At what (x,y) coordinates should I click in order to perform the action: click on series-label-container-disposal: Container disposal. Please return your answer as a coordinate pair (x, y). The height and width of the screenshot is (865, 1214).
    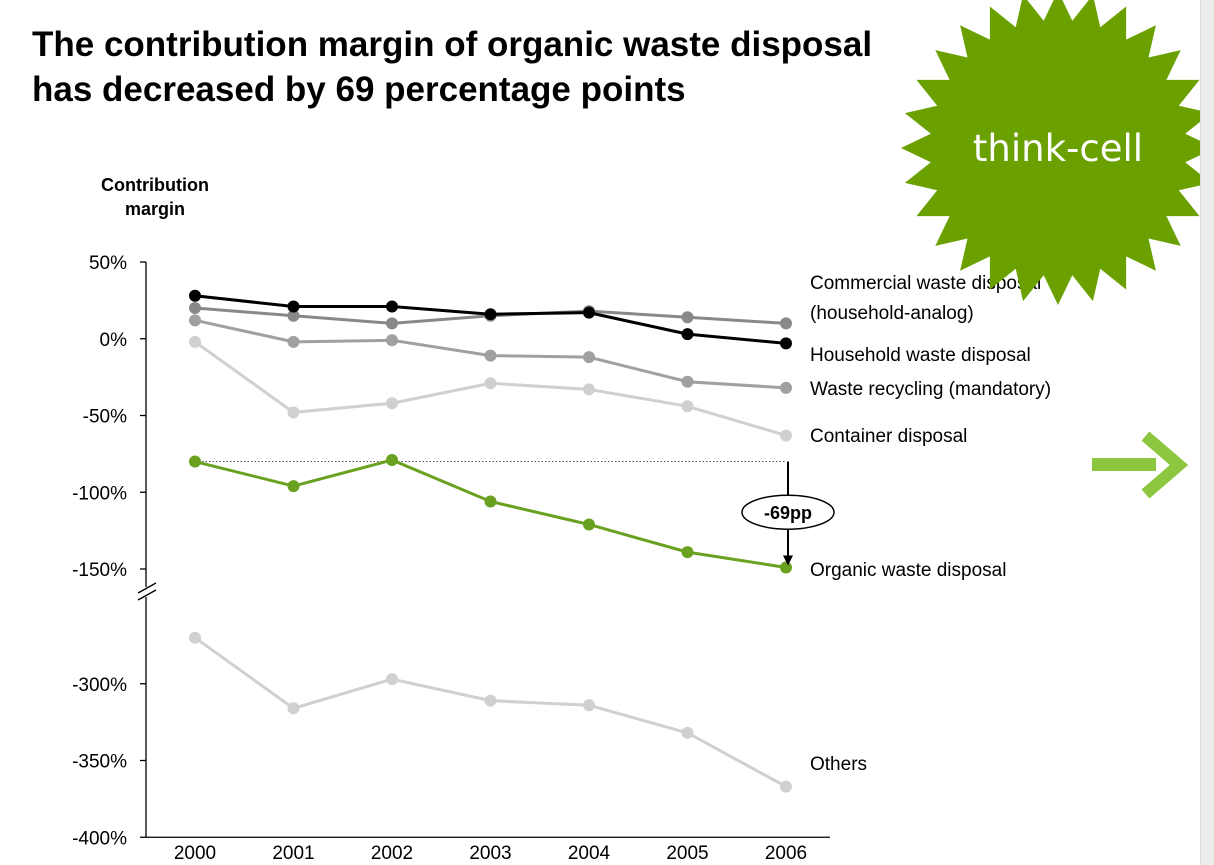
    Looking at the image, I should click on (888, 436).